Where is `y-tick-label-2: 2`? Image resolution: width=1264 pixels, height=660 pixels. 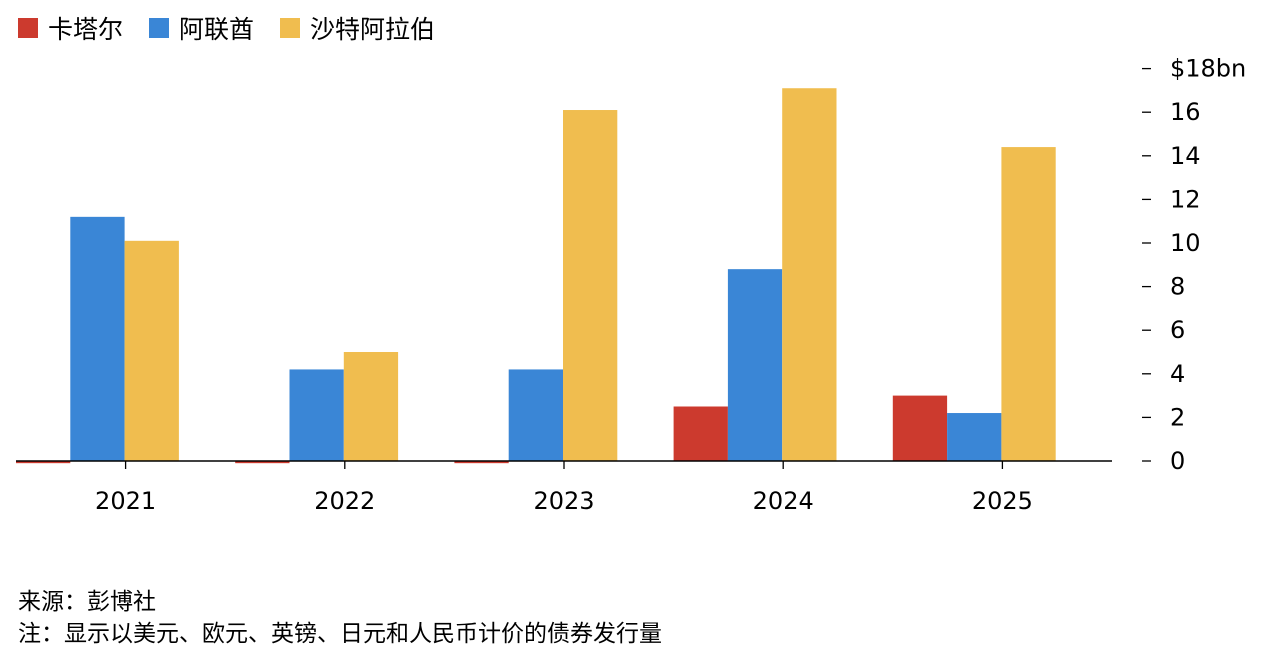 y-tick-label-2: 2 is located at coordinates (1177, 417).